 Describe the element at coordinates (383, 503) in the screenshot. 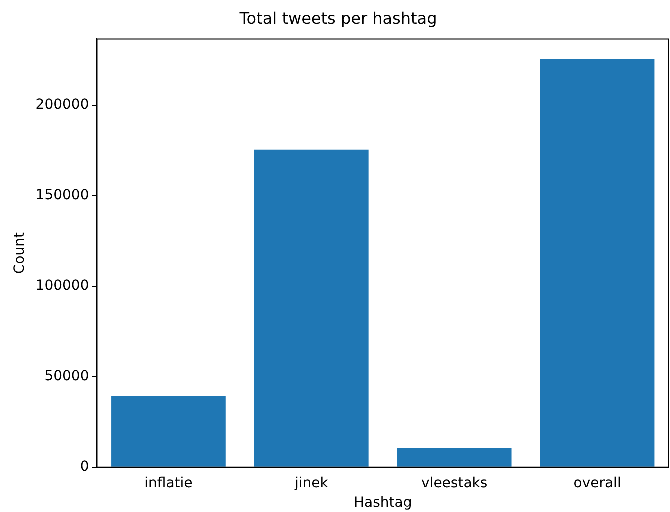

I see `x-axis-title: Hashtag` at that location.